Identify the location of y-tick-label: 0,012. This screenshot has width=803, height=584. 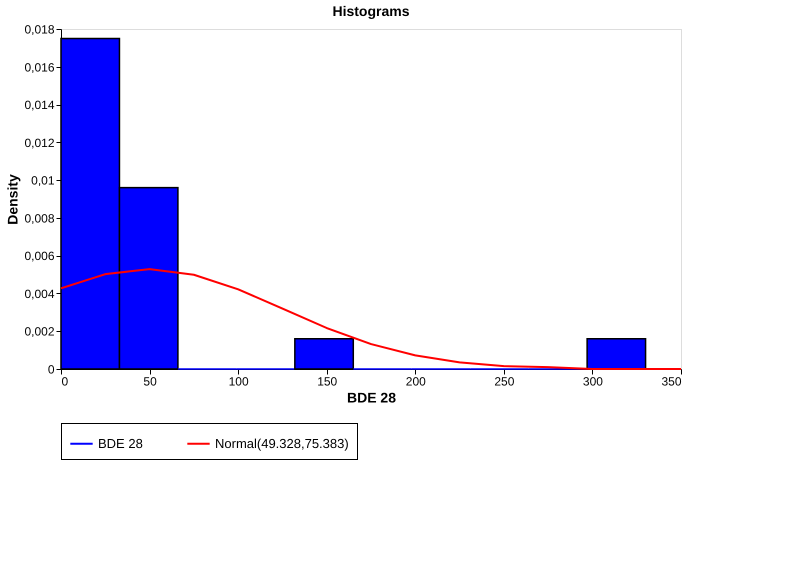
(39, 143).